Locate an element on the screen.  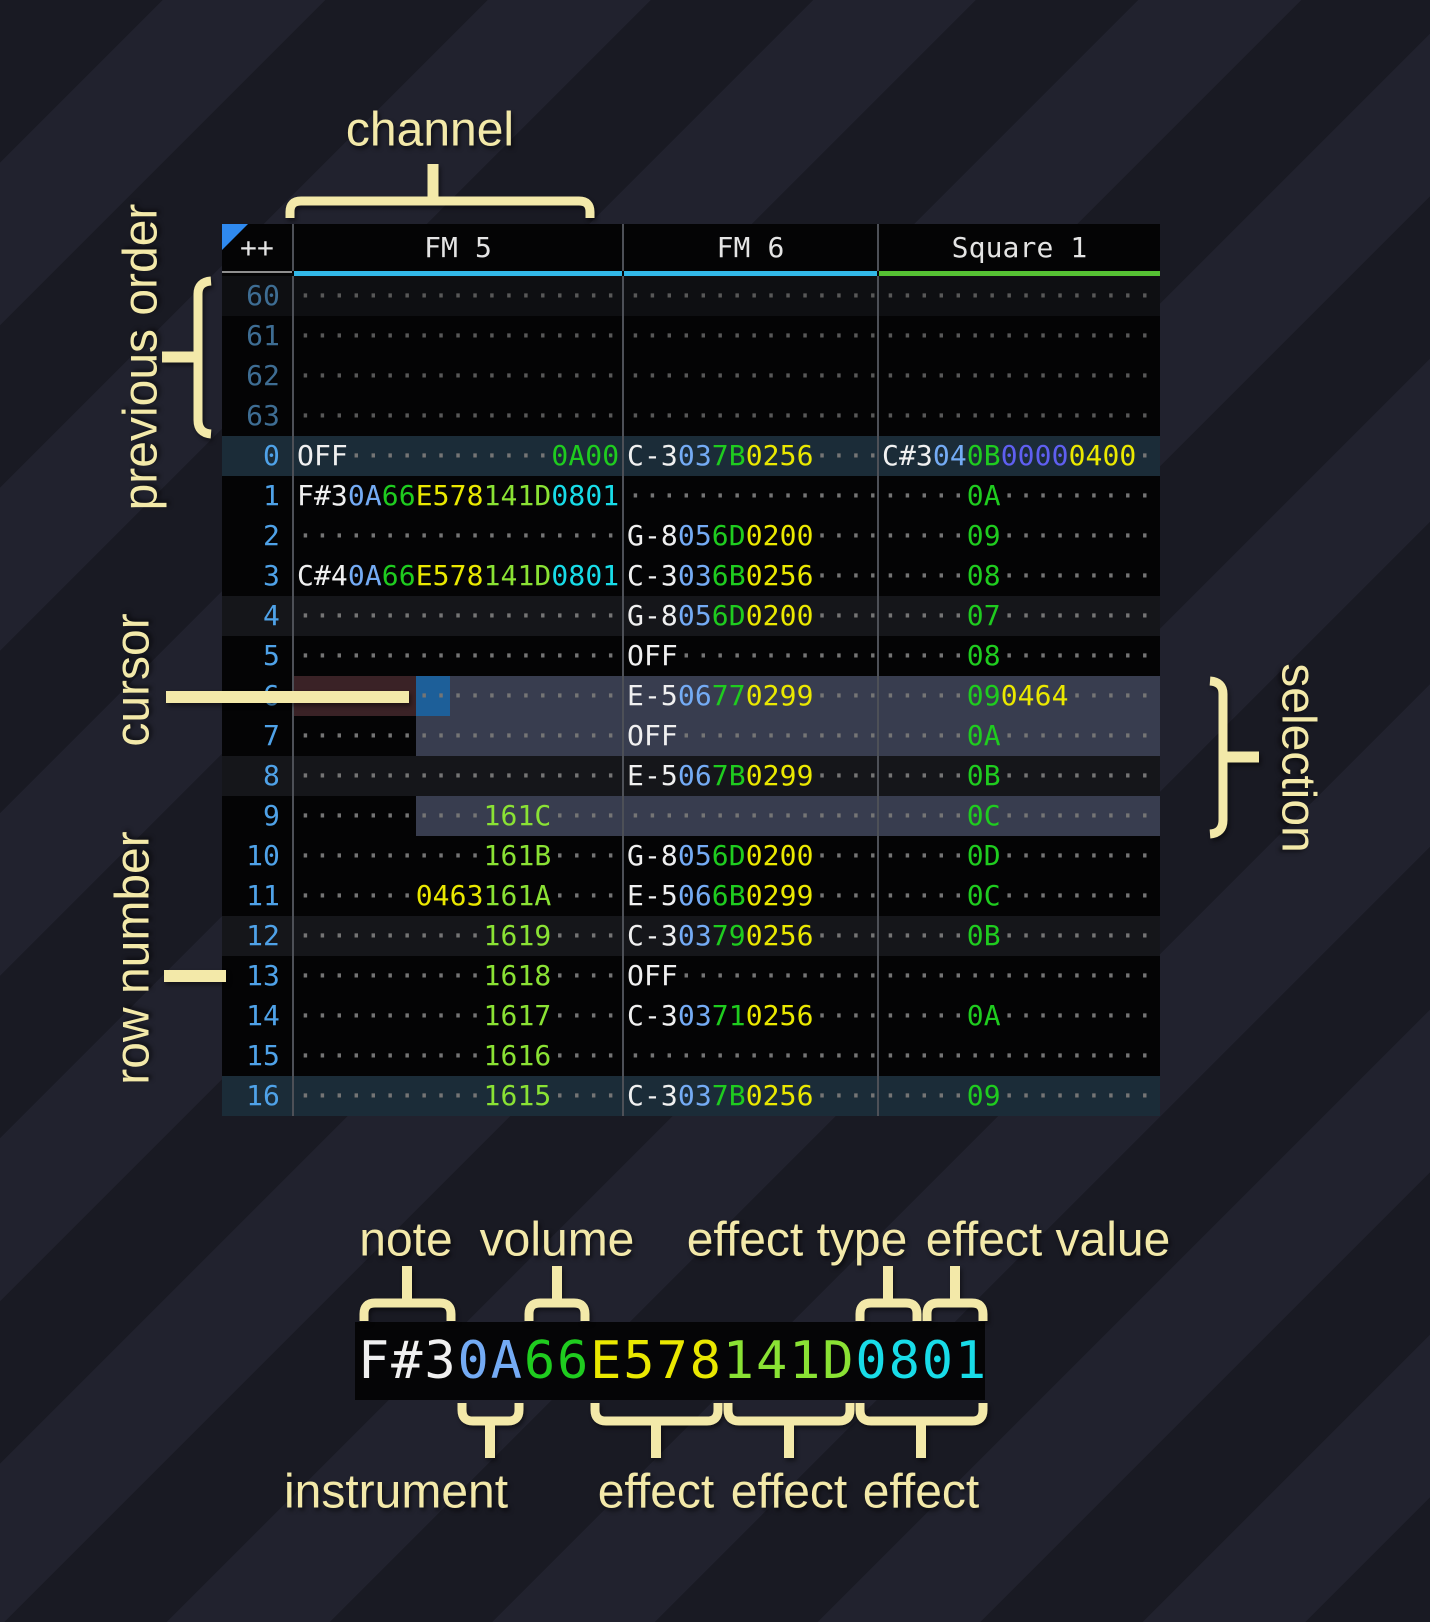
selection-label: selection is located at coordinates (1298, 758).